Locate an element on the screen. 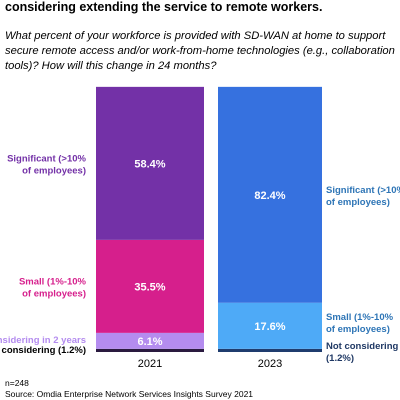  segment-value-label: 82.4% is located at coordinates (269, 196).